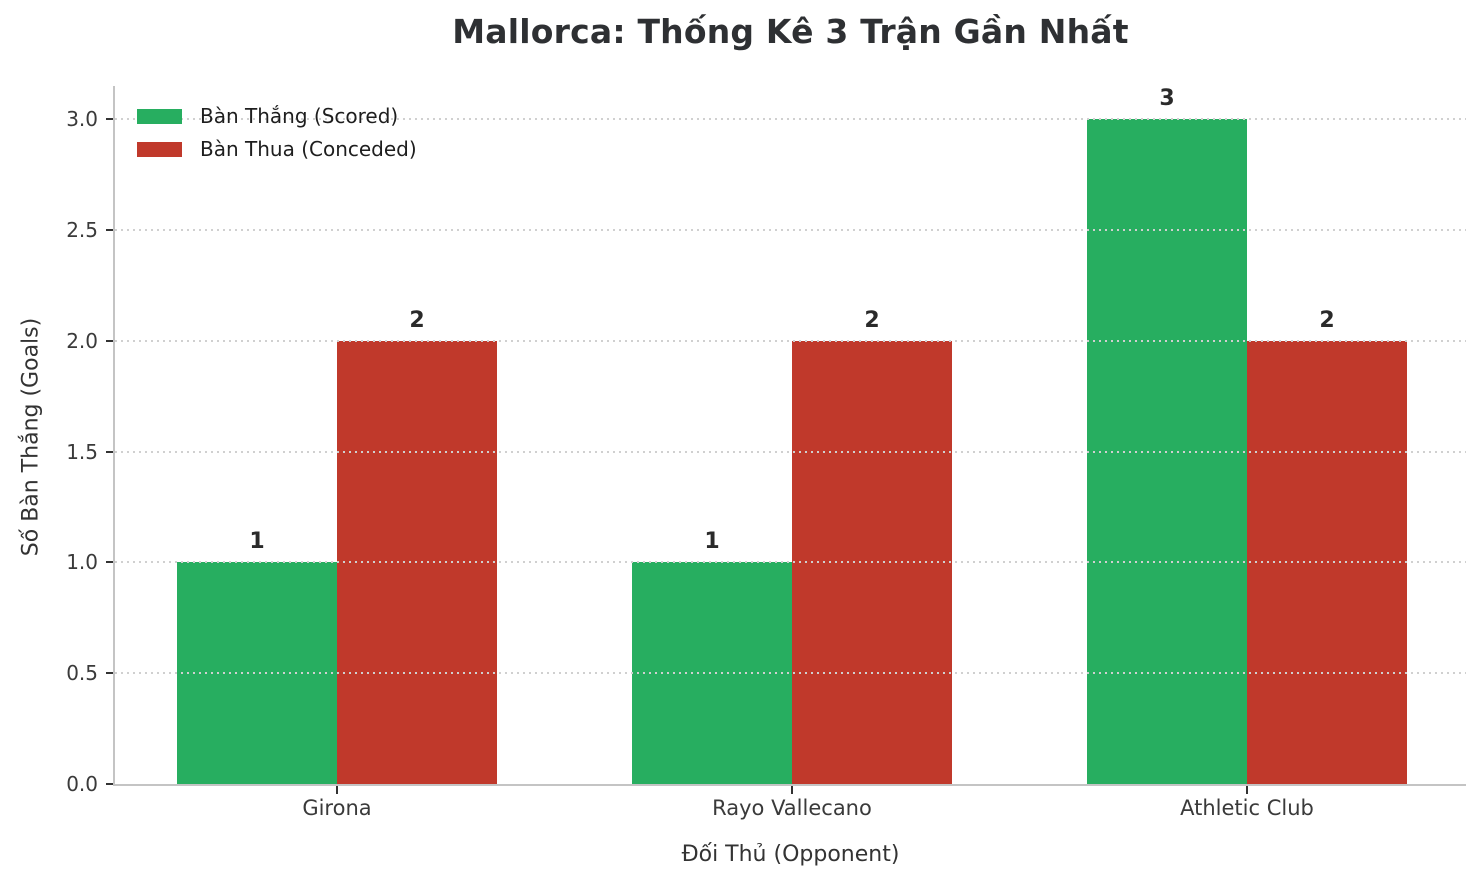 Image resolution: width=1482 pixels, height=884 pixels. I want to click on y-tick-label: 0.5, so click(82, 673).